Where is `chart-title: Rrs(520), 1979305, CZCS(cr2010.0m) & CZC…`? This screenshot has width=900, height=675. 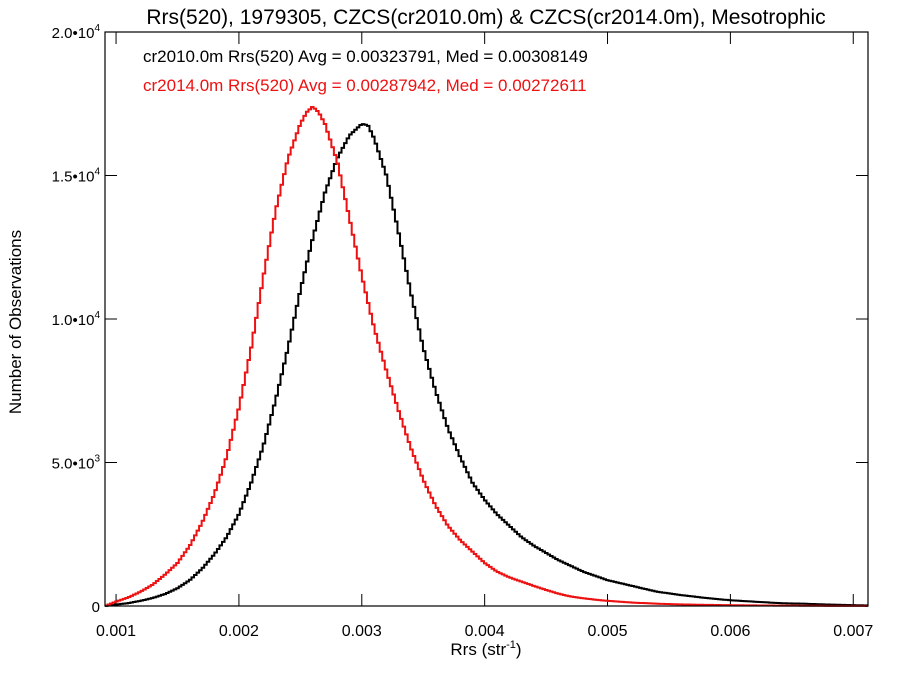
chart-title: Rrs(520), 1979305, CZCS(cr2010.0m) & CZC… is located at coordinates (485, 17).